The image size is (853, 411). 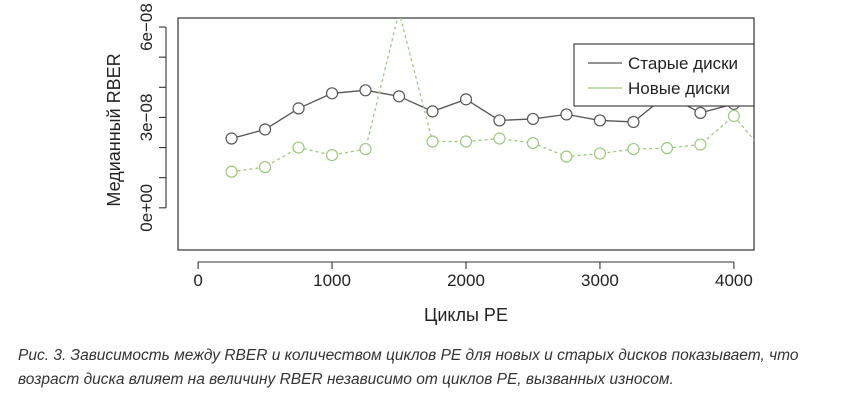 I want to click on x-tick-label: 4000, so click(x=734, y=280).